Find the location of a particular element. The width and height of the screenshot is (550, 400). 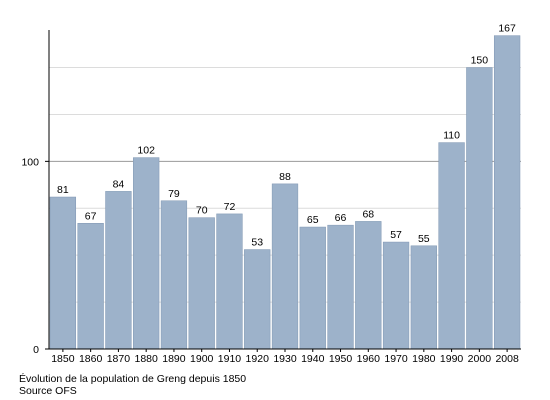

bar-label-1850: 81 is located at coordinates (63, 190).